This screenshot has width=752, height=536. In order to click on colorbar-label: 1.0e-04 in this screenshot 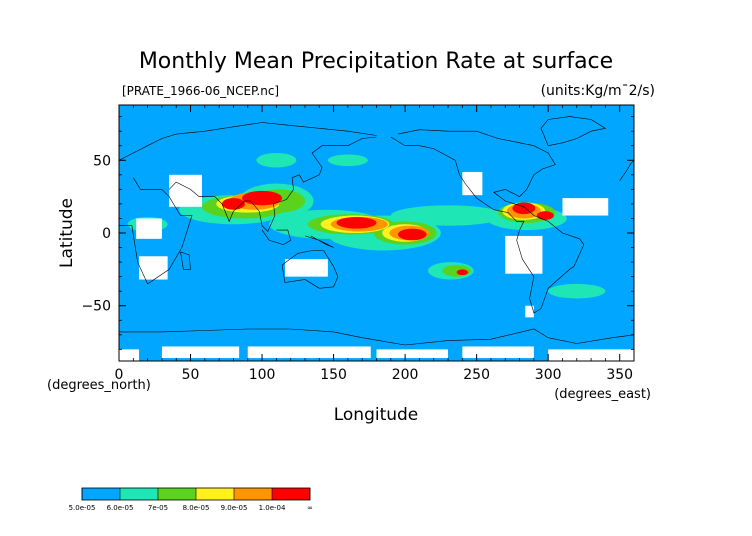, I will do `click(272, 508)`.